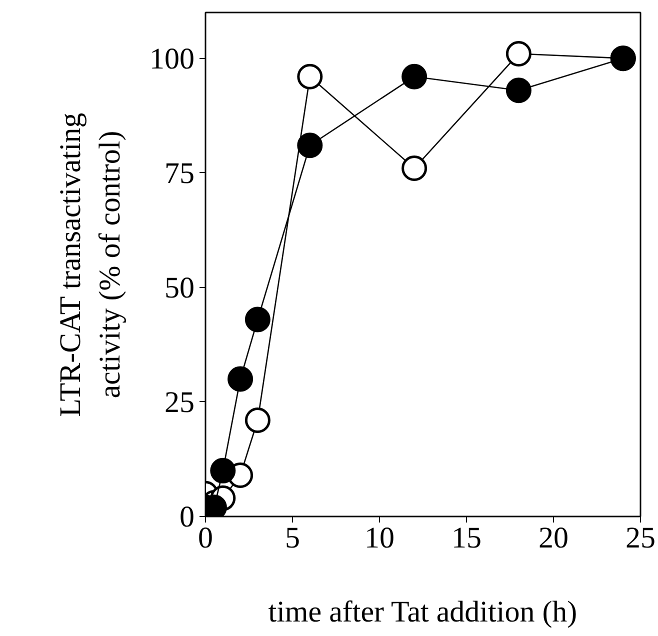  Describe the element at coordinates (179, 173) in the screenshot. I see `y-tick-label: 75` at that location.